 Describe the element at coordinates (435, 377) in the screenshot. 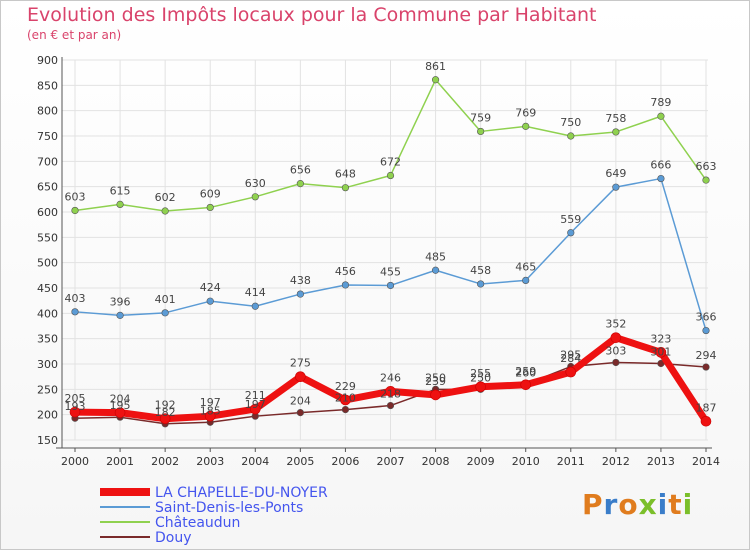

I see `data-label-douy: 250` at that location.